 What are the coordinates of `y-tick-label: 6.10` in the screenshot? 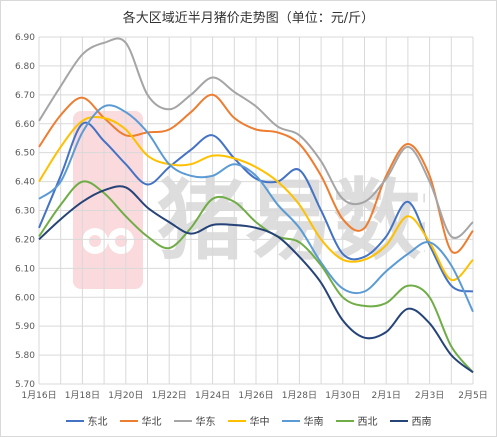 It's located at (25, 269).